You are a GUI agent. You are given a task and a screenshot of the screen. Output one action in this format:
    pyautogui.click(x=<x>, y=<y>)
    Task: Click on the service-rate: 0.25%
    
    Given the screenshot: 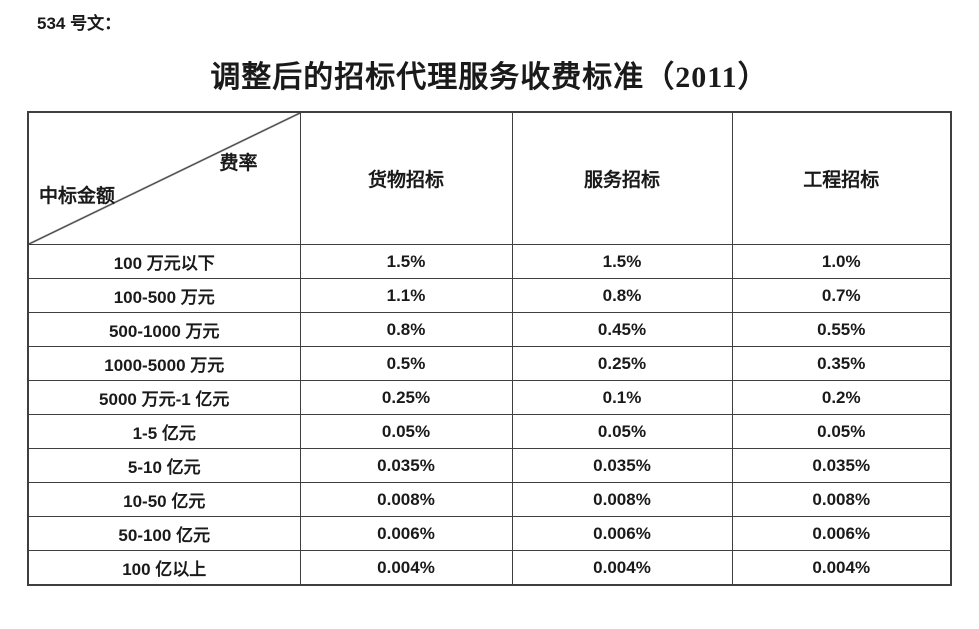 What is the action you would take?
    pyautogui.click(x=622, y=363)
    